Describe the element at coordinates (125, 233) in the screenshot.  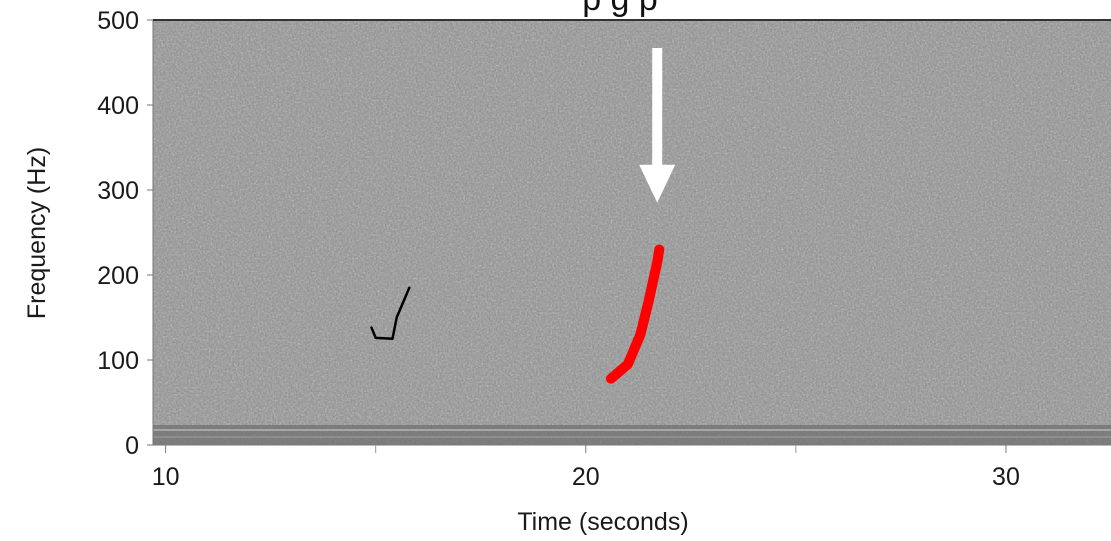
I see `y-ticks: 0 100 200 300 400 500` at that location.